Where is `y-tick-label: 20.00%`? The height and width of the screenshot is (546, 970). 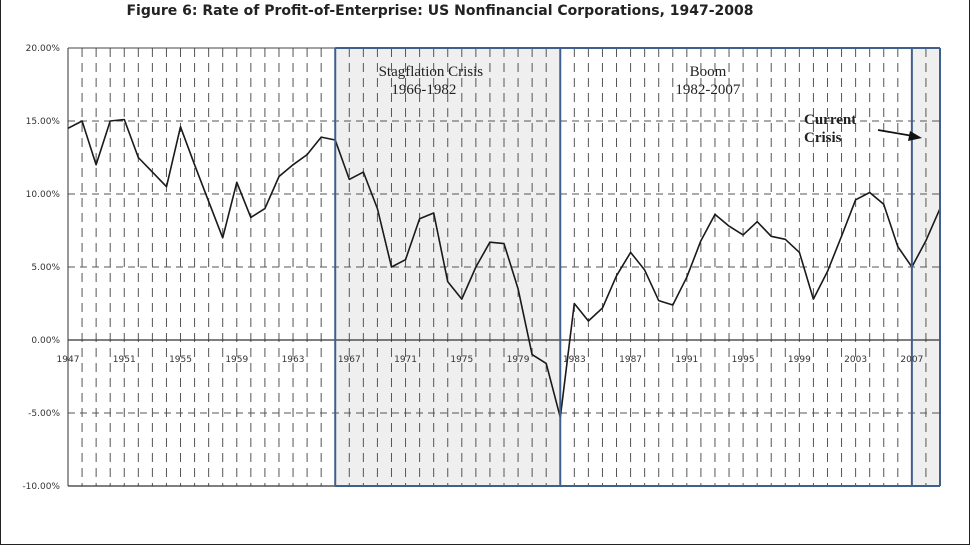 y-tick-label: 20.00% is located at coordinates (43, 49).